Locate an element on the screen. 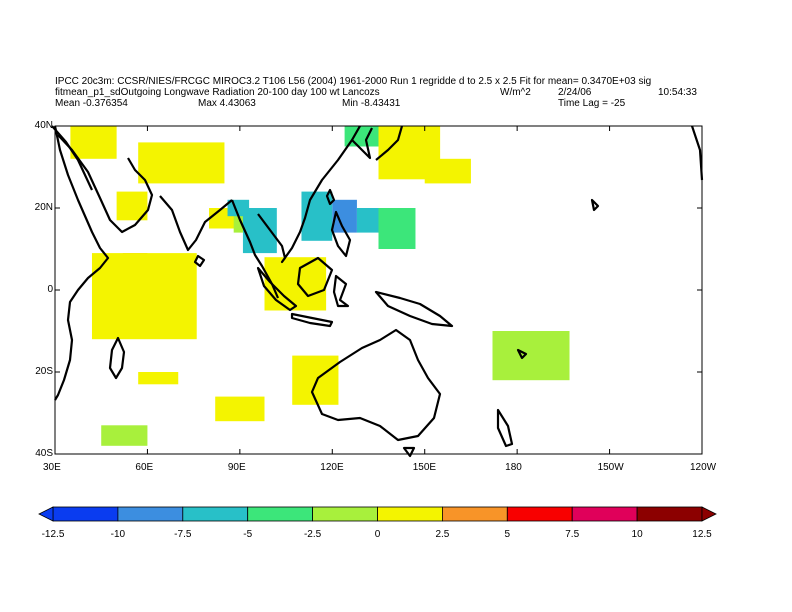  lon-tick-label: 120E is located at coordinates (332, 467).